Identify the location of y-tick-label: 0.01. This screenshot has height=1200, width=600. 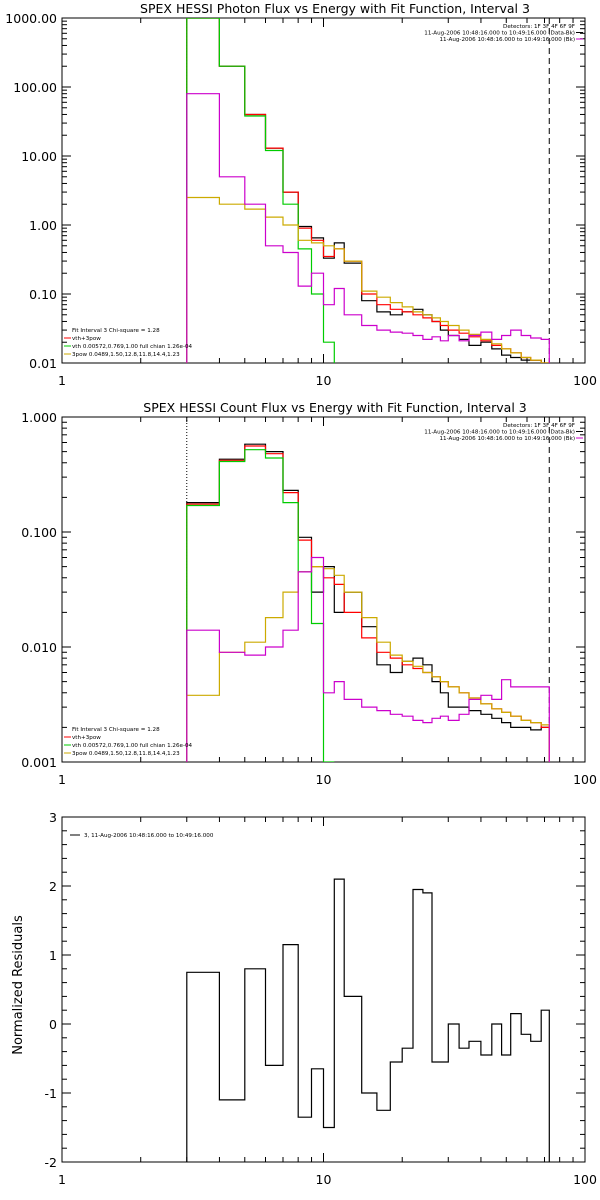
(43, 363).